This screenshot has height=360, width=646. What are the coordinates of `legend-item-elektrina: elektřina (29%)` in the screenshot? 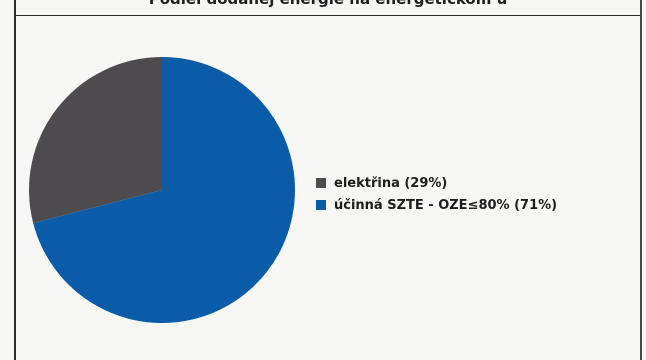 It's located at (436, 183).